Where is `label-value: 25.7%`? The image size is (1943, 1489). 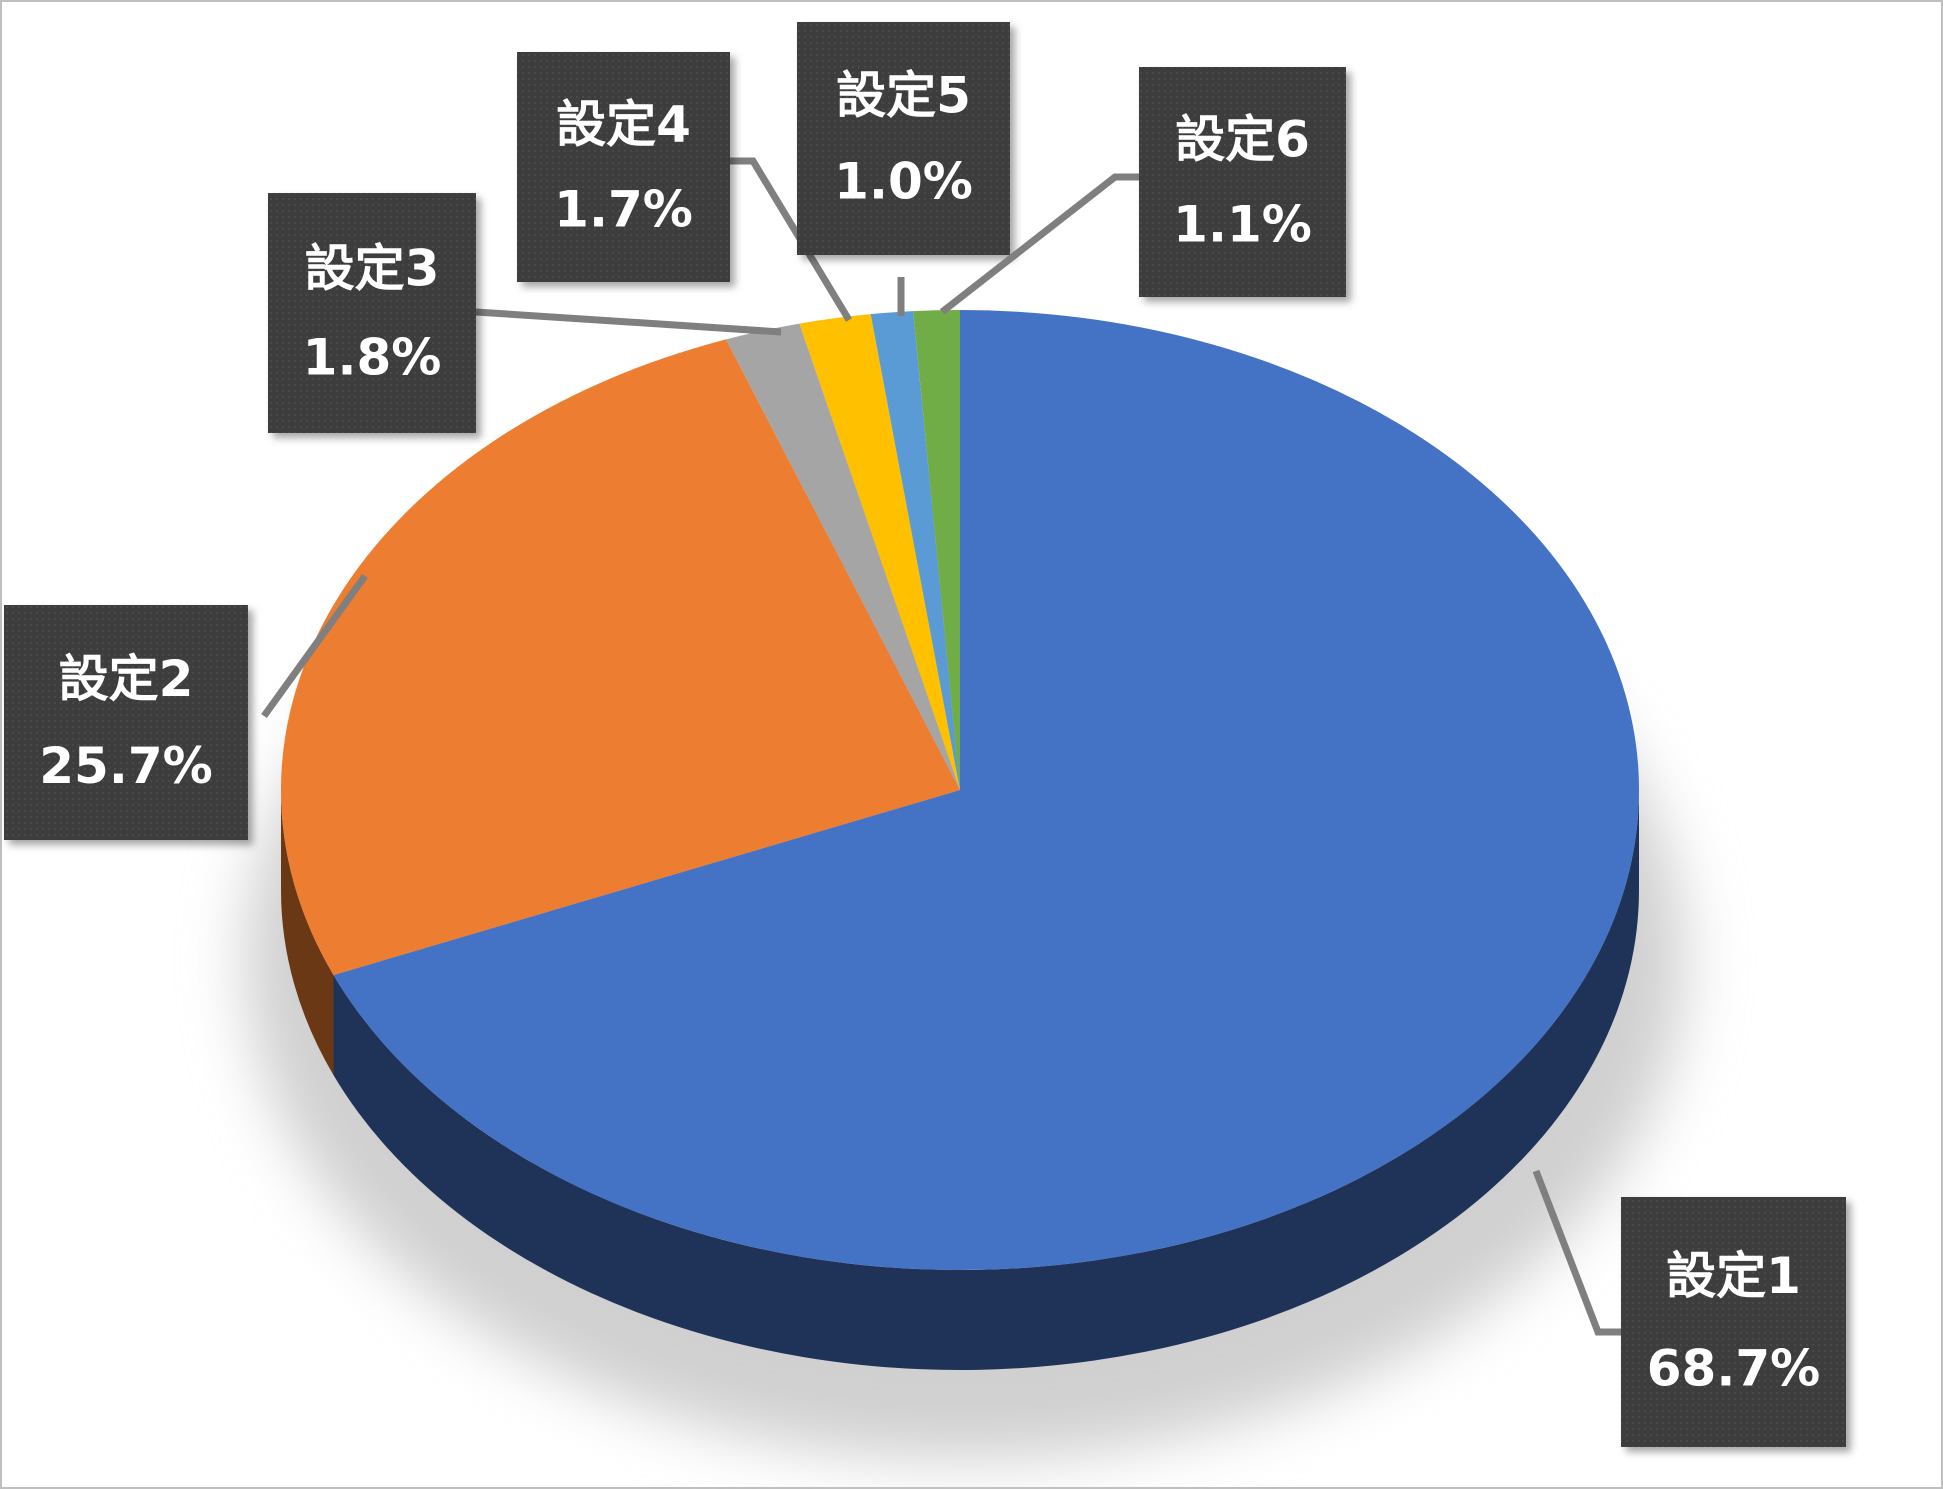 label-value: 25.7% is located at coordinates (125, 766).